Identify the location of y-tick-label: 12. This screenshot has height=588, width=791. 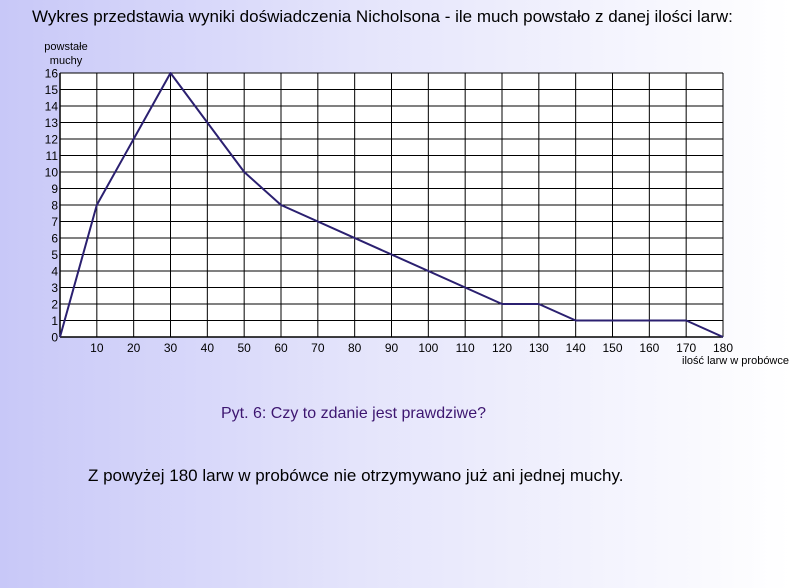
(52, 140).